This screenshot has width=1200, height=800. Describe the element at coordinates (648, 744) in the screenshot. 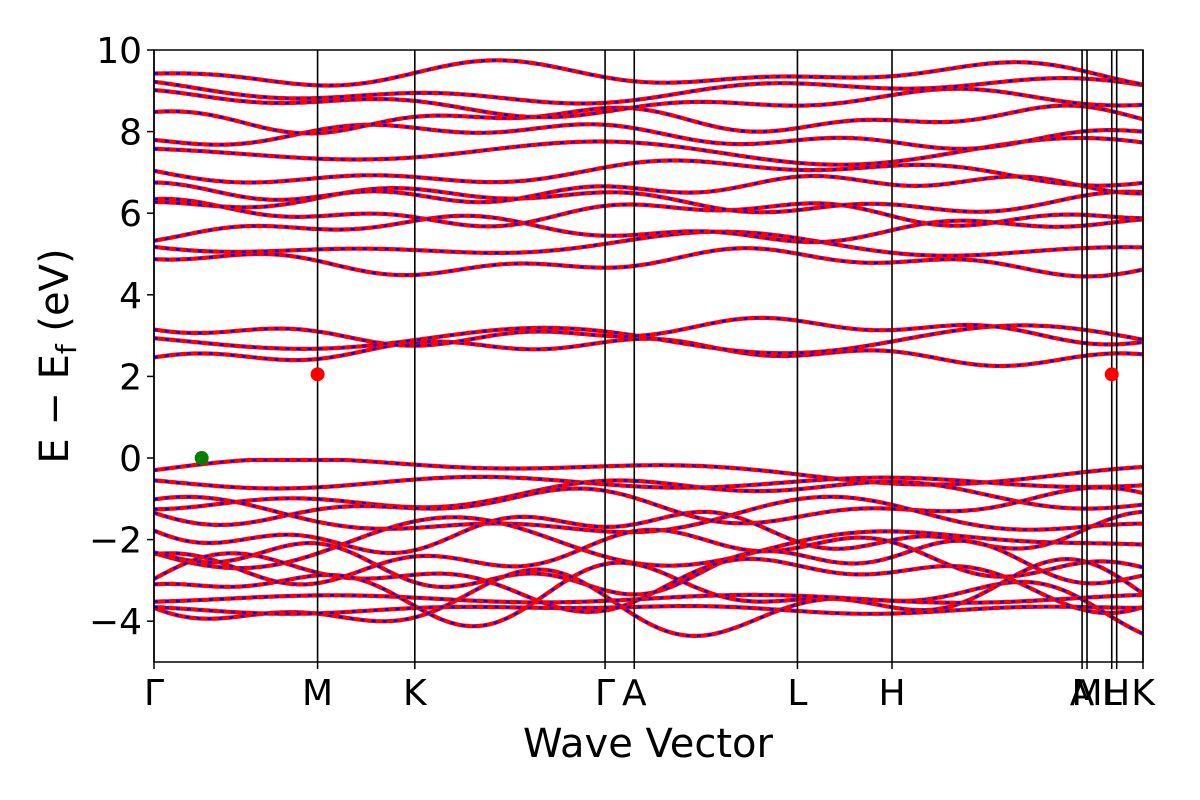

I see `x-axis-label: Wave Vector` at that location.